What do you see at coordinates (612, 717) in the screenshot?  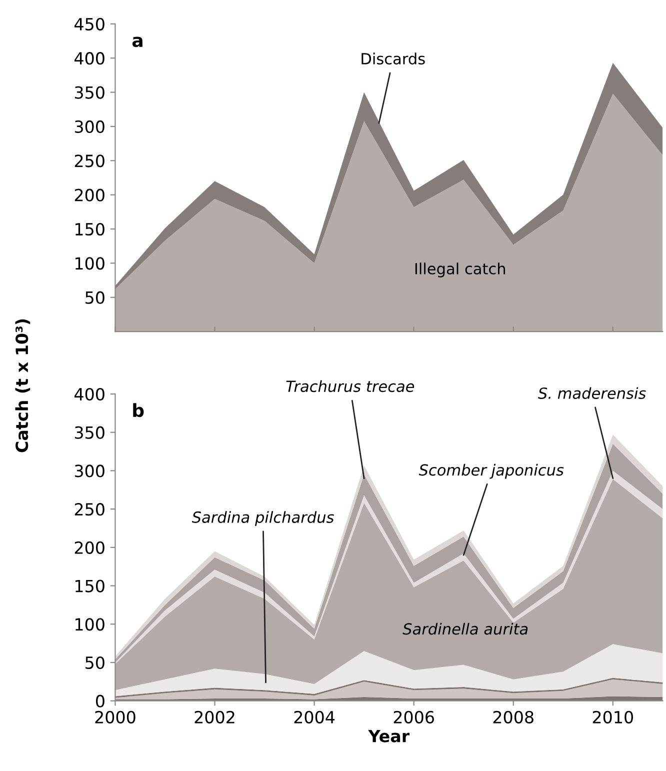 I see `x-tick-label: 2010` at bounding box center [612, 717].